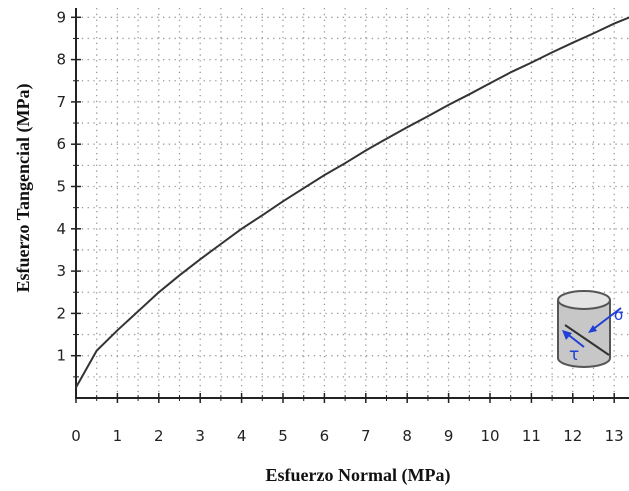 The height and width of the screenshot is (491, 629). Describe the element at coordinates (242, 436) in the screenshot. I see `x-tick-label: 4` at that location.